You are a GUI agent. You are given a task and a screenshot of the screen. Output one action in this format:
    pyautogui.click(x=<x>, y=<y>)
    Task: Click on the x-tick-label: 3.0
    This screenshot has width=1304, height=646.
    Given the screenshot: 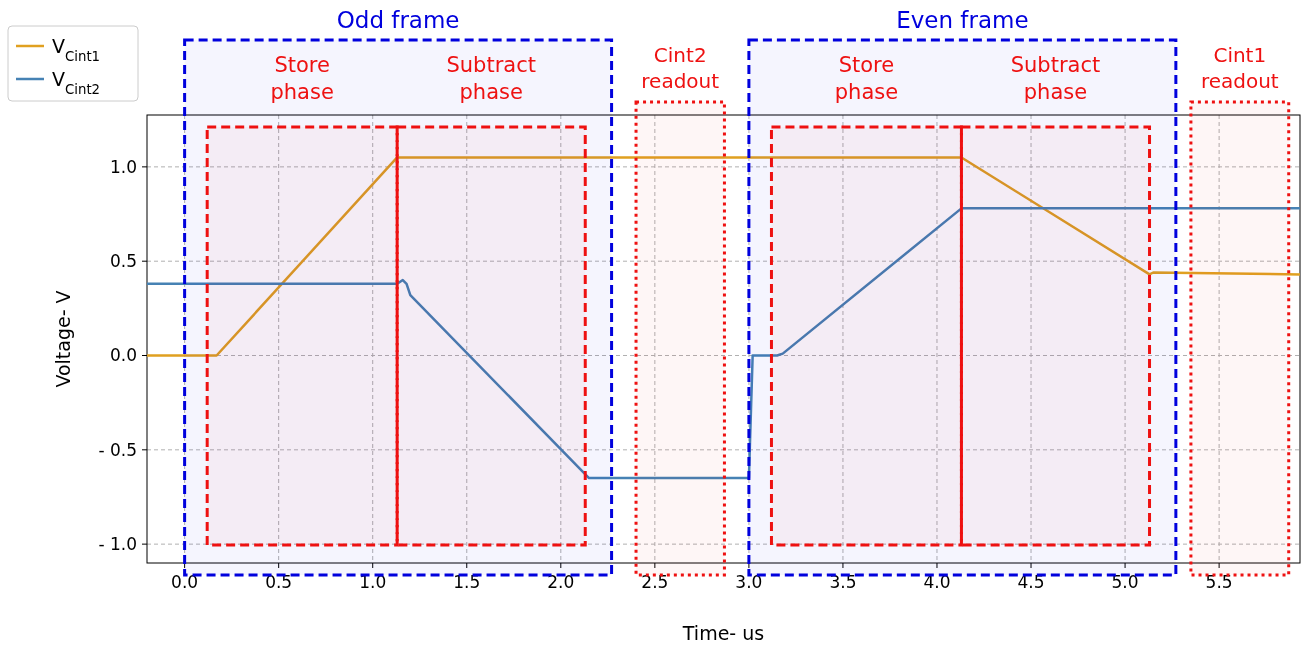 What is the action you would take?
    pyautogui.click(x=749, y=582)
    